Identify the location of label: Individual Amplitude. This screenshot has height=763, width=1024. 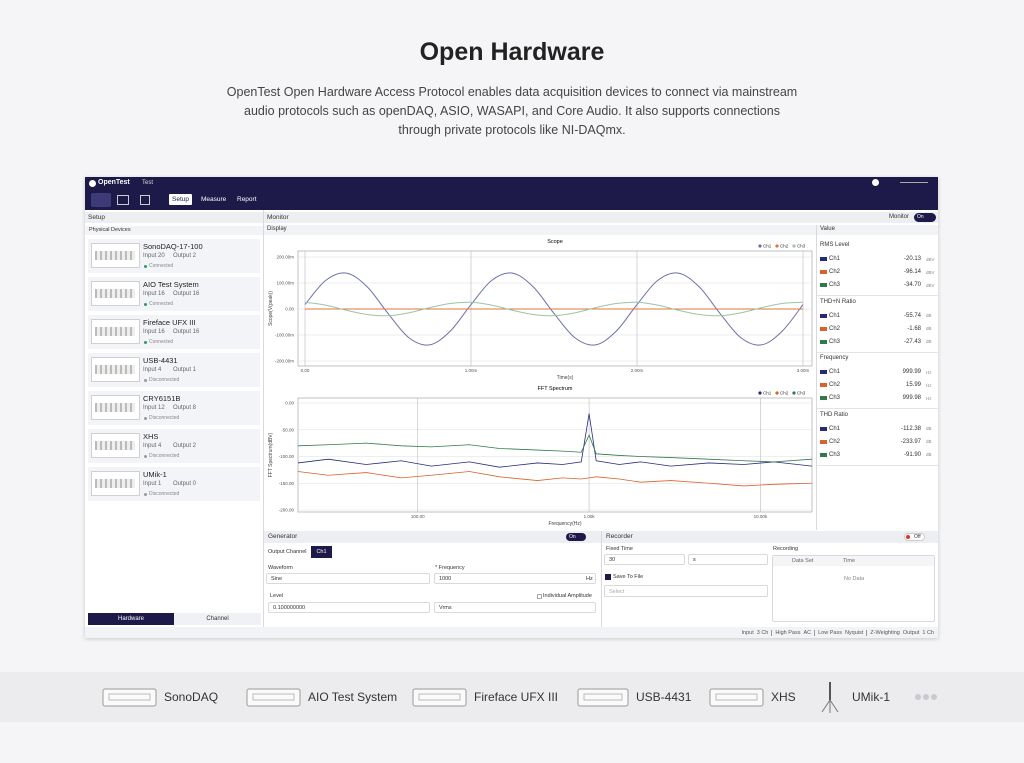
(567, 596).